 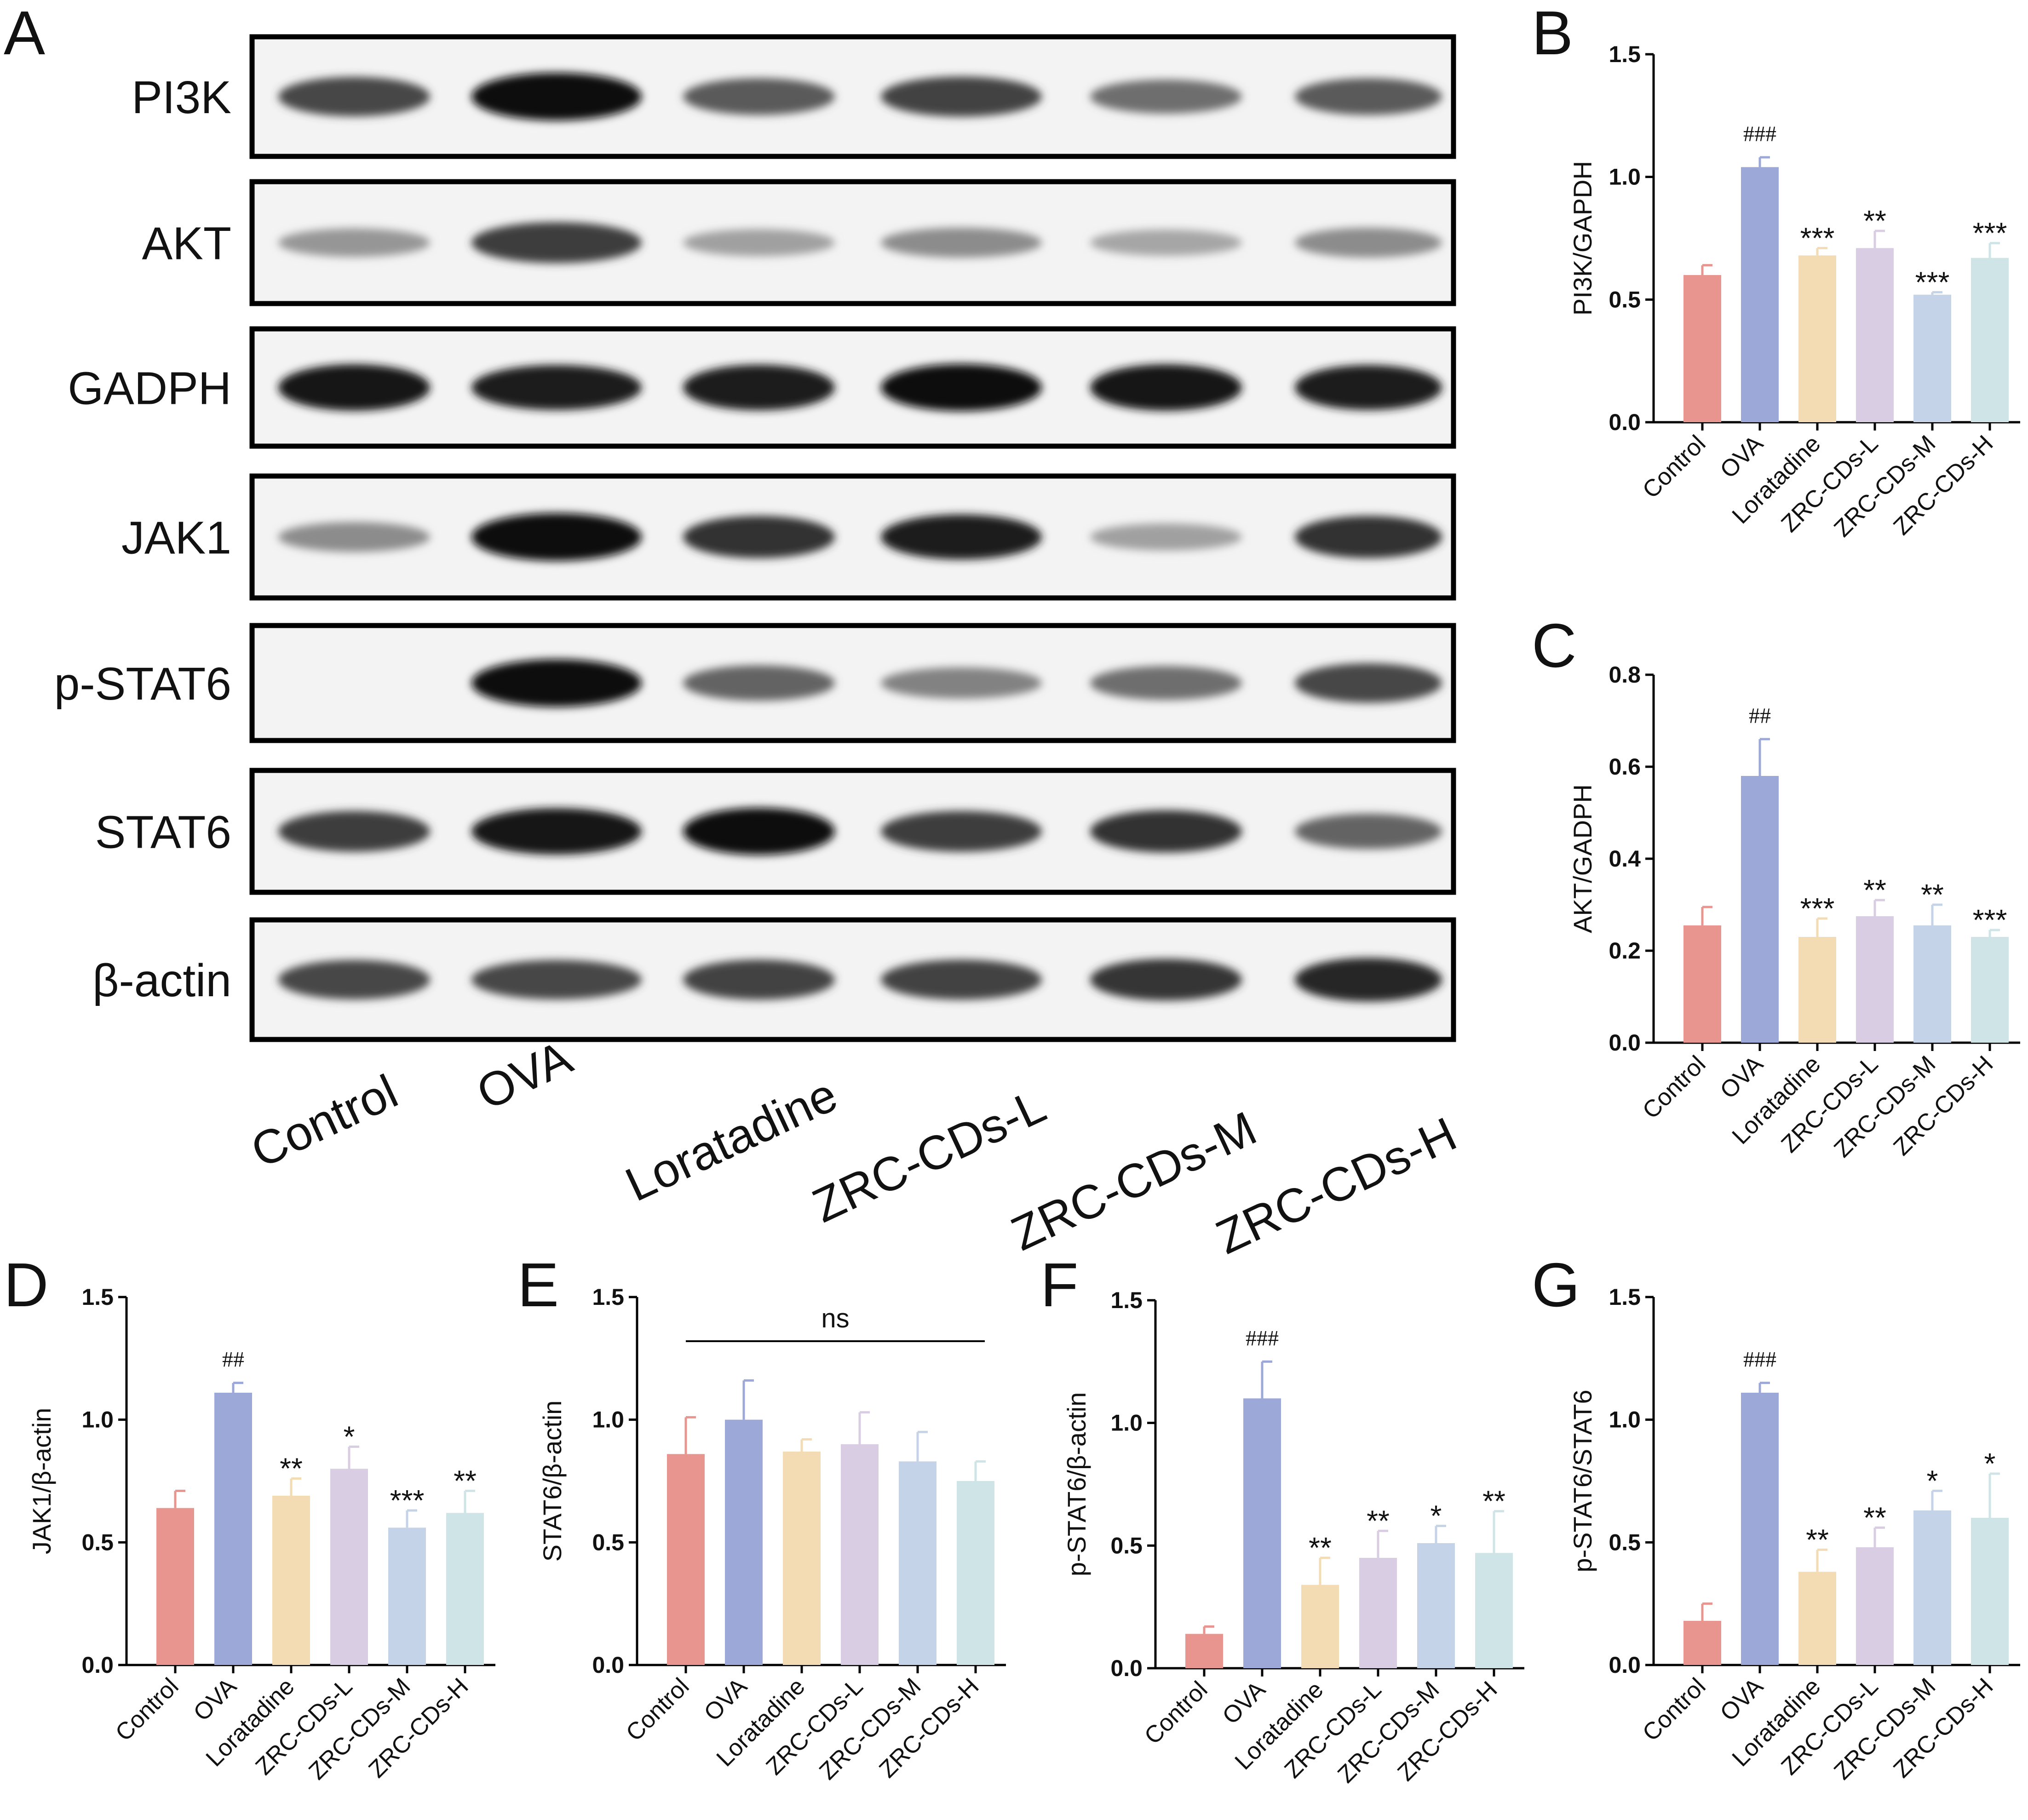 I want to click on blot-row-label: p-STAT6, so click(x=142, y=684).